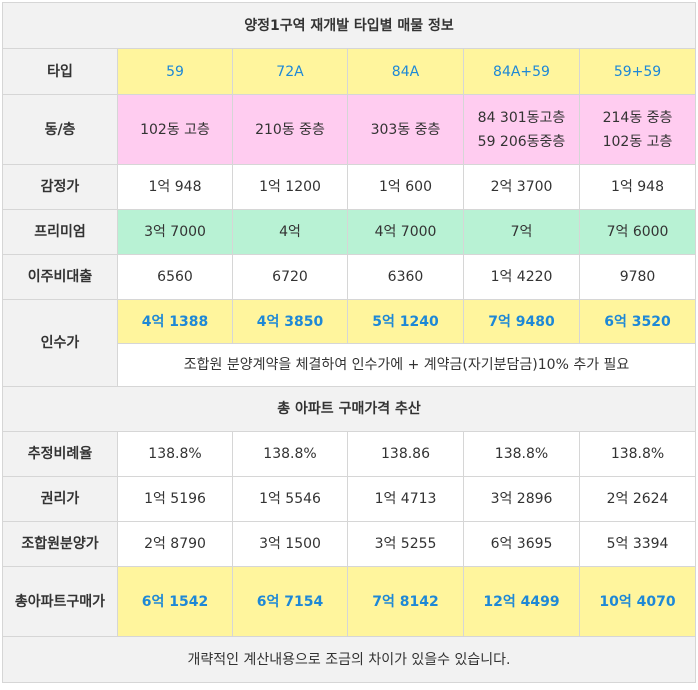 The image size is (698, 690). I want to click on section2-title-row: 총 아파트 구매가격 추산, so click(349, 409).